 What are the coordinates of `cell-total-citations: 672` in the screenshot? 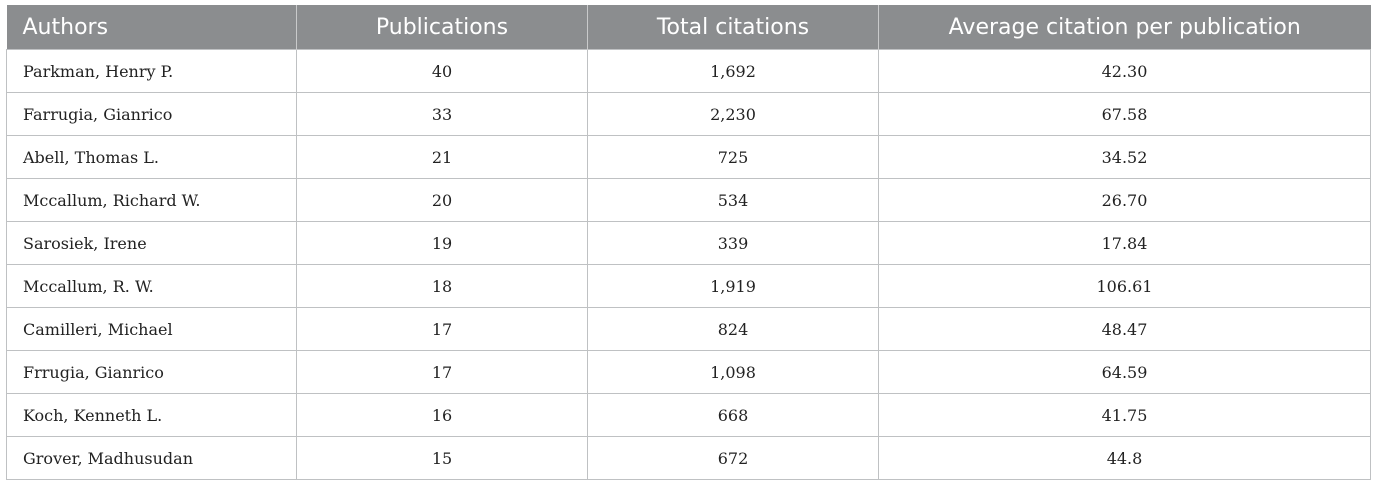 It's located at (733, 458).